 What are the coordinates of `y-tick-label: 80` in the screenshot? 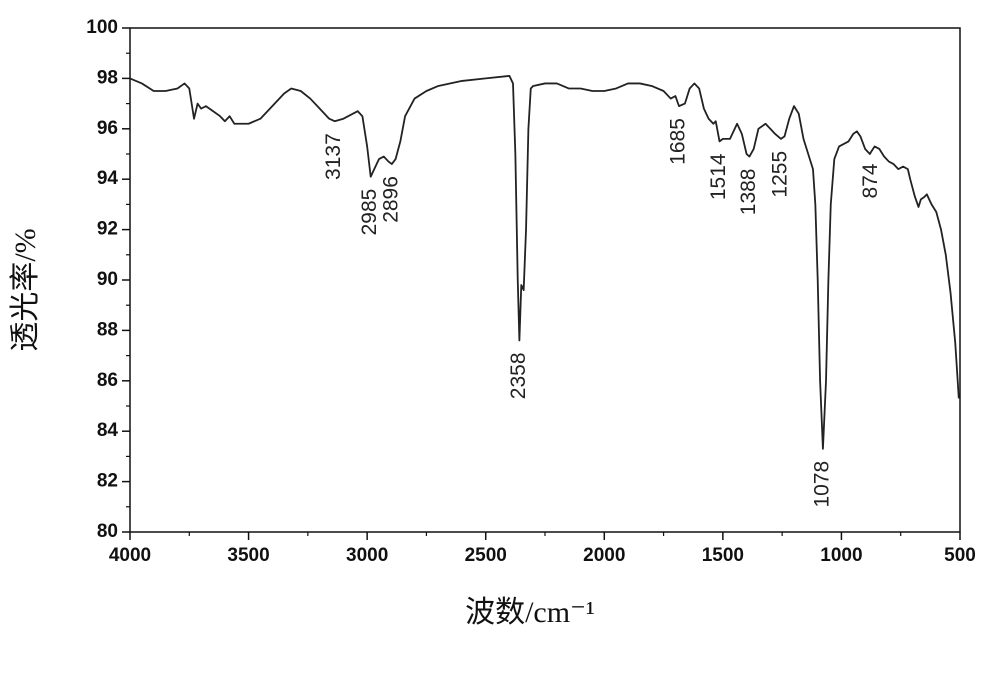 It's located at (107, 531).